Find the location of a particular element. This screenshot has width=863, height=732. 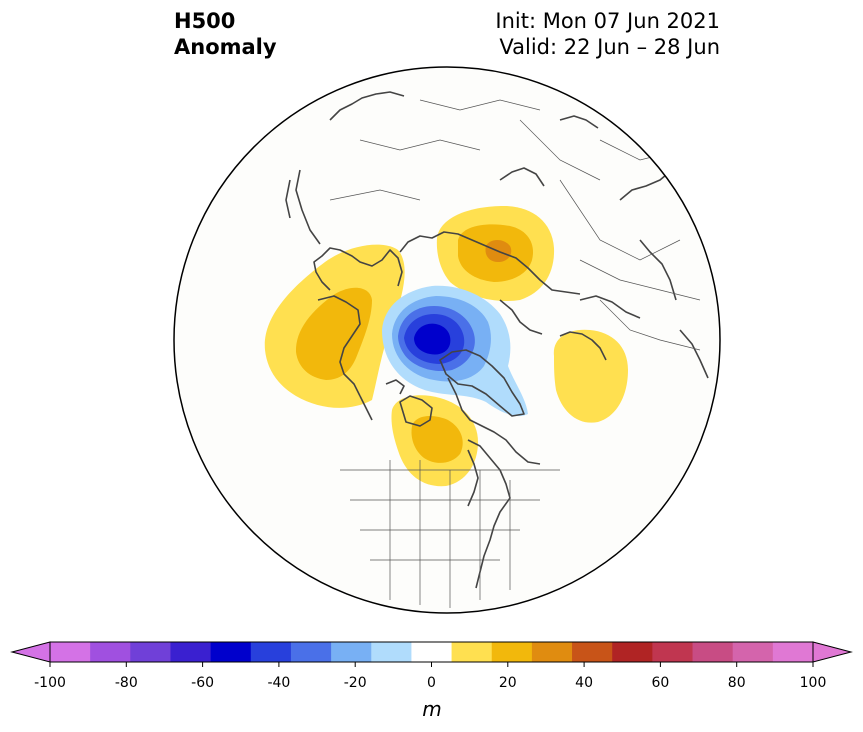

colorbar-ticks: -100 -80 -60 -40 -20 0 20 40 60 80 100 is located at coordinates (430, 676).